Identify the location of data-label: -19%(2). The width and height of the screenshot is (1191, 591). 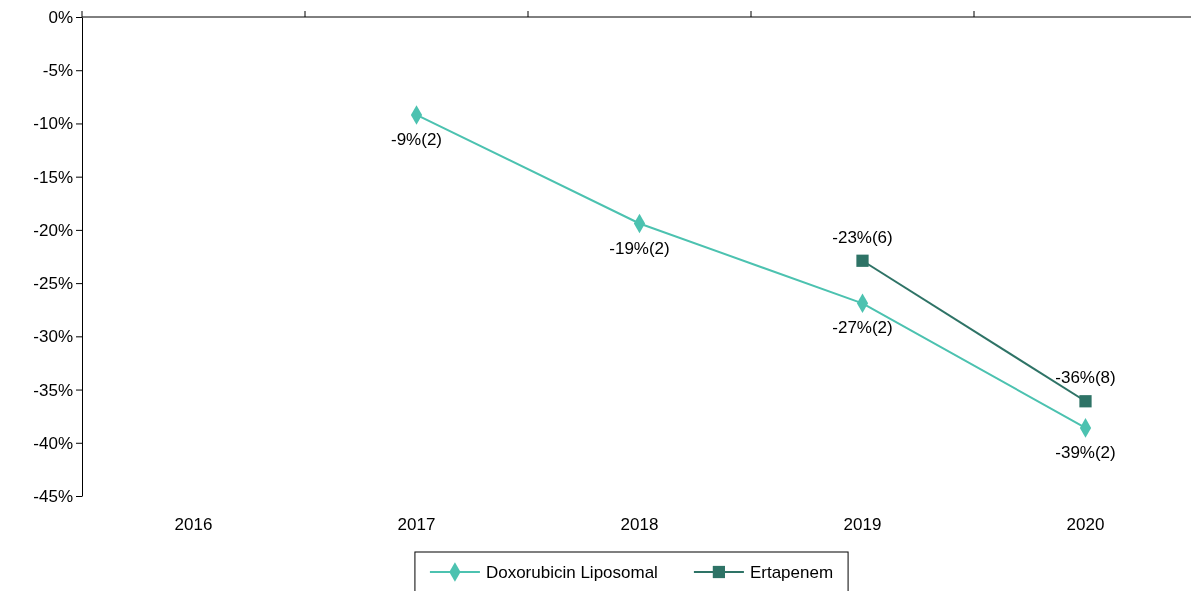
(639, 248).